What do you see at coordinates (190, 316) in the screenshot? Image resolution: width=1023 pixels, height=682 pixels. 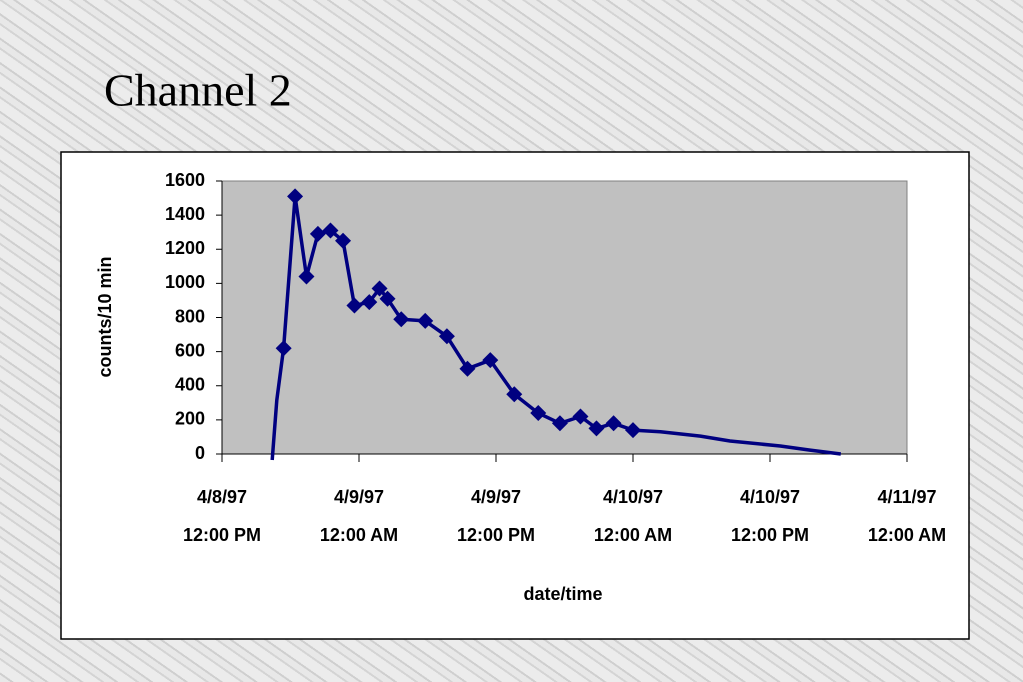 I see `y-tick-label: 800` at bounding box center [190, 316].